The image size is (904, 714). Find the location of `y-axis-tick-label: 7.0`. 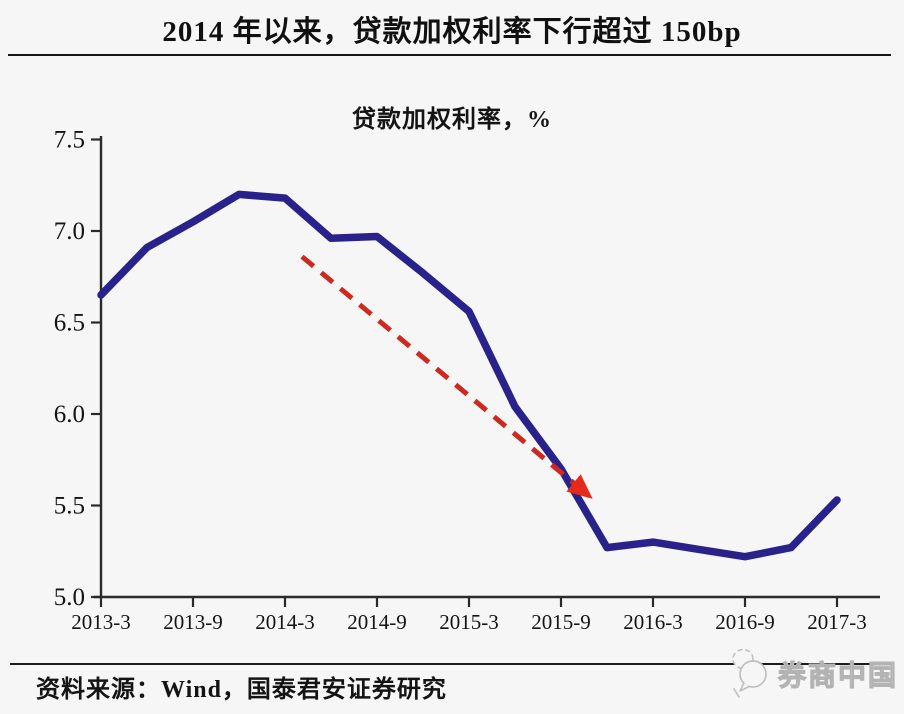

y-axis-tick-label: 7.0 is located at coordinates (69, 231).